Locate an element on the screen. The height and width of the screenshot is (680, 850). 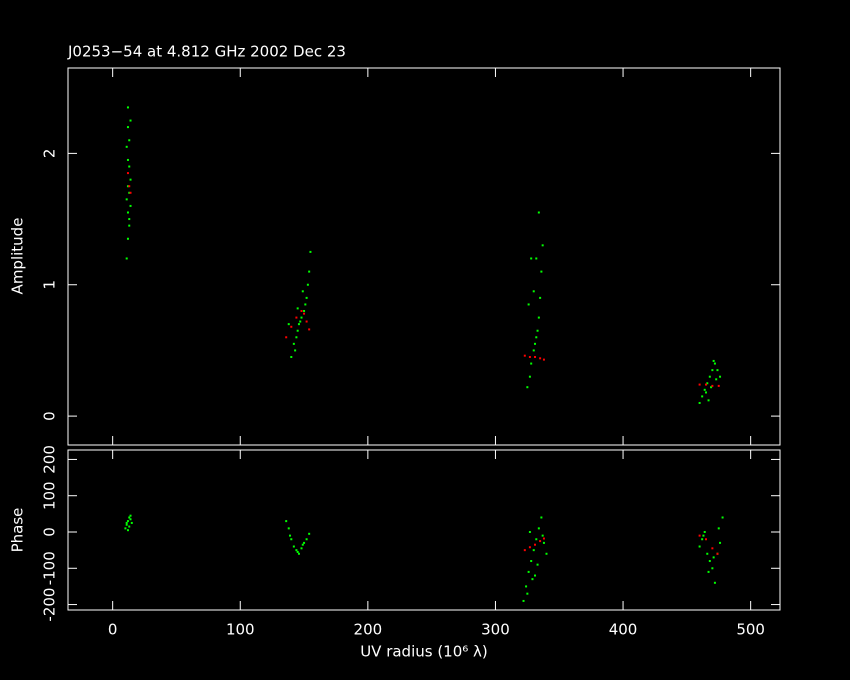
y-tick-label: 100 is located at coordinates (50, 495).